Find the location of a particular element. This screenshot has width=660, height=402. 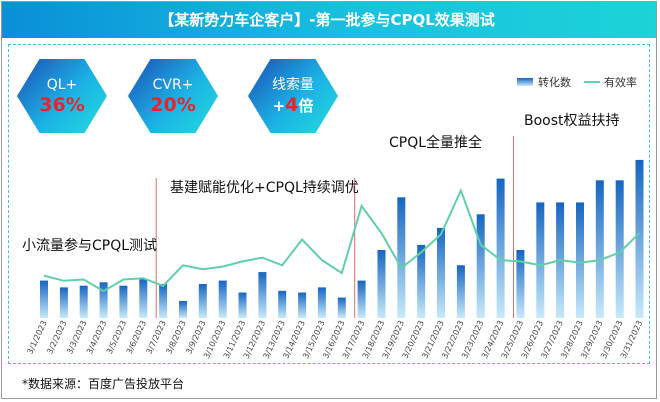

kpi-leads-number: 4 is located at coordinates (292, 104).